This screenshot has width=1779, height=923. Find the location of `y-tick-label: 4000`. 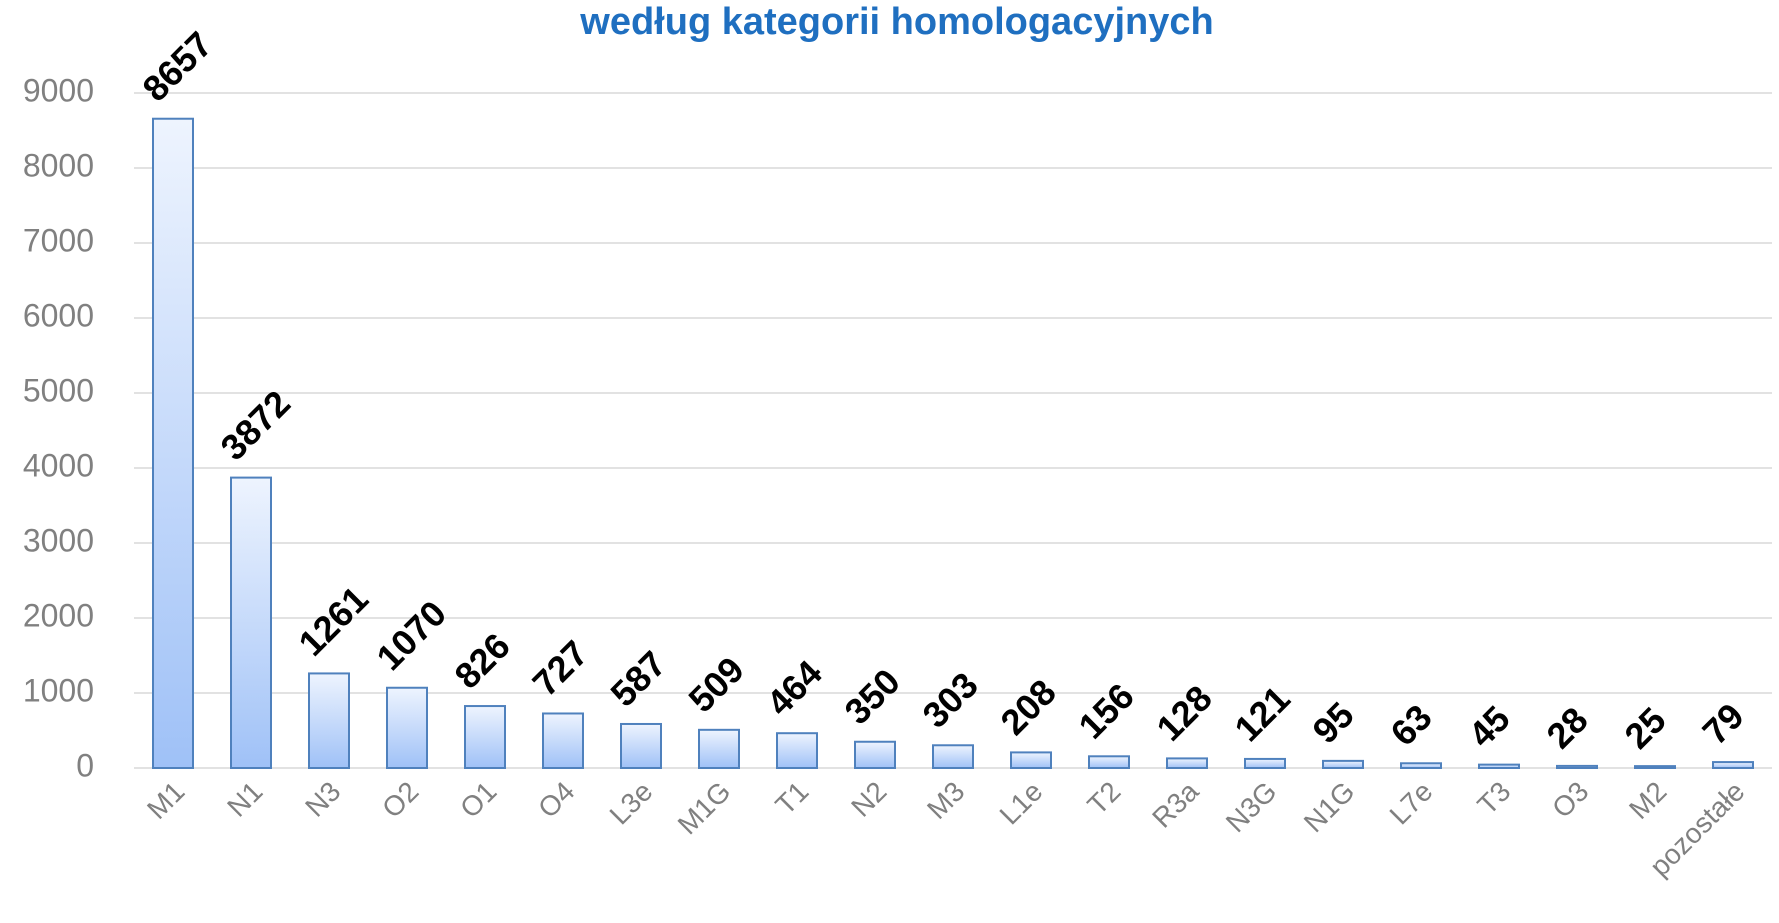

y-tick-label: 4000 is located at coordinates (58, 465).